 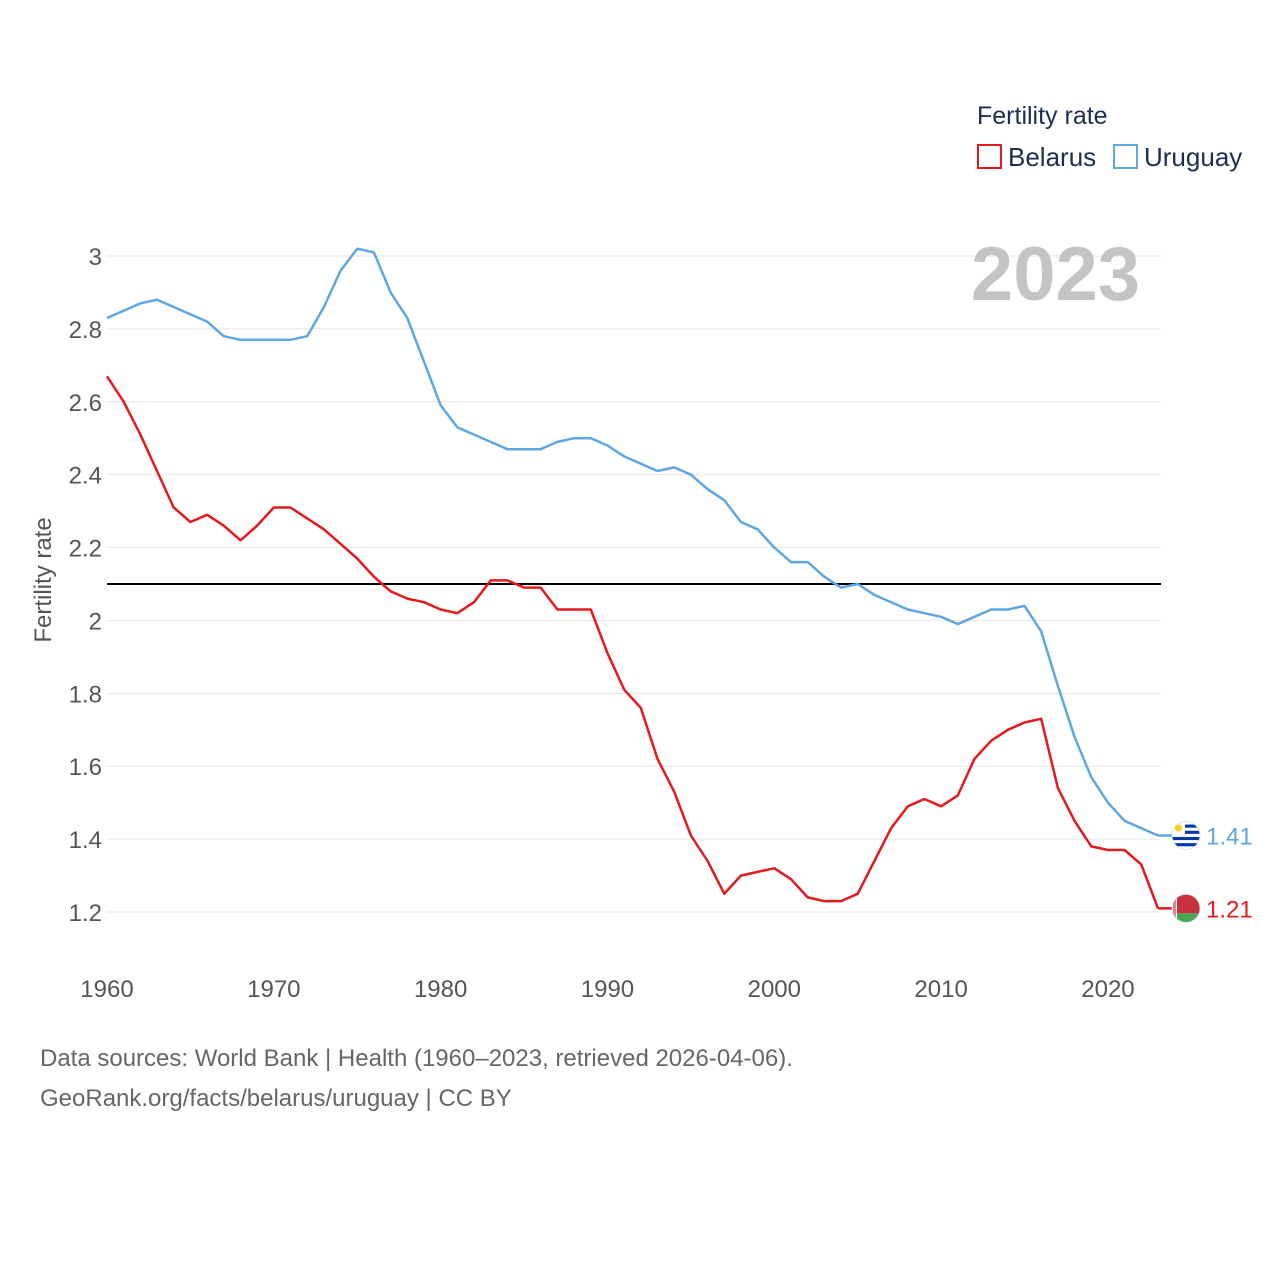 What do you see at coordinates (940, 989) in the screenshot?
I see `x-tick-label: 2010` at bounding box center [940, 989].